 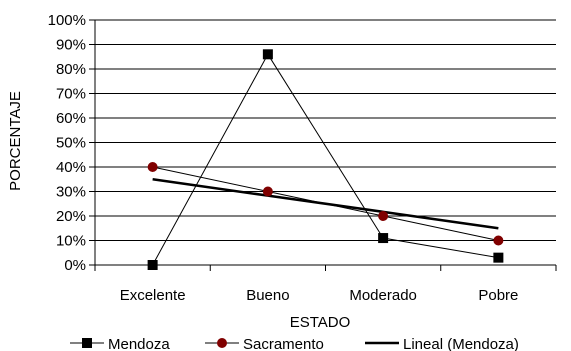 I want to click on legend-label-sacramento: Sacramento, so click(x=283, y=343).